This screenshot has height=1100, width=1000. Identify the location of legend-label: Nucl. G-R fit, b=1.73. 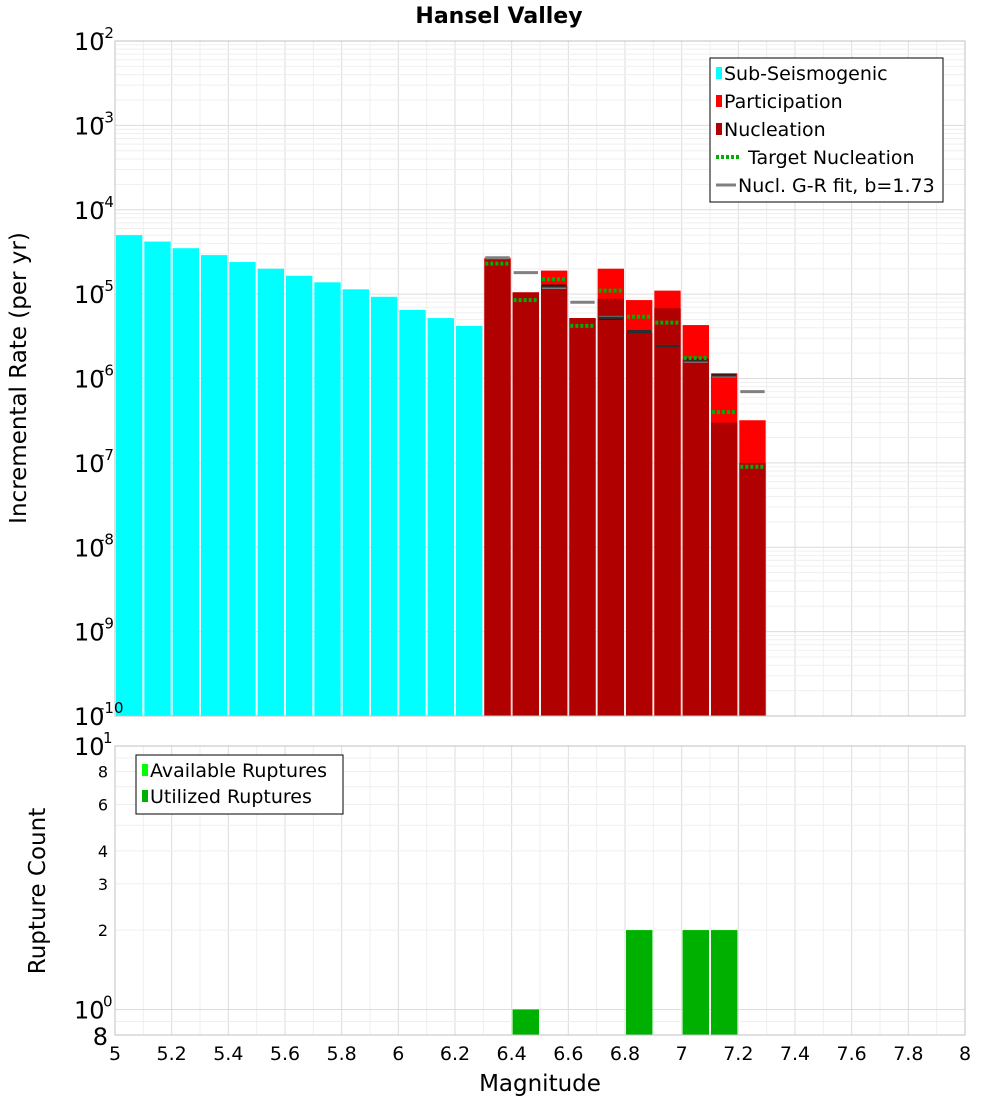
(836, 186).